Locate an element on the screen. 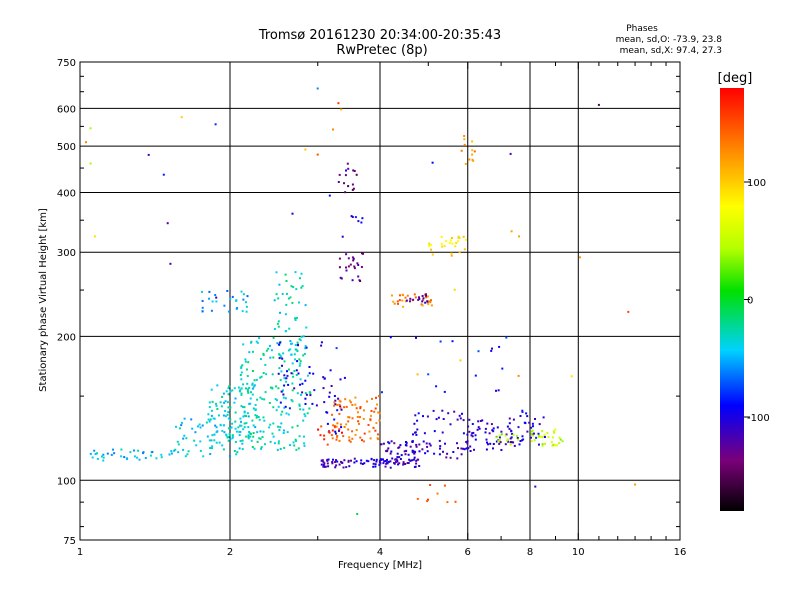 Image resolution: width=800 pixels, height=600 pixels. y-tick-label: 500 is located at coordinates (66, 147).